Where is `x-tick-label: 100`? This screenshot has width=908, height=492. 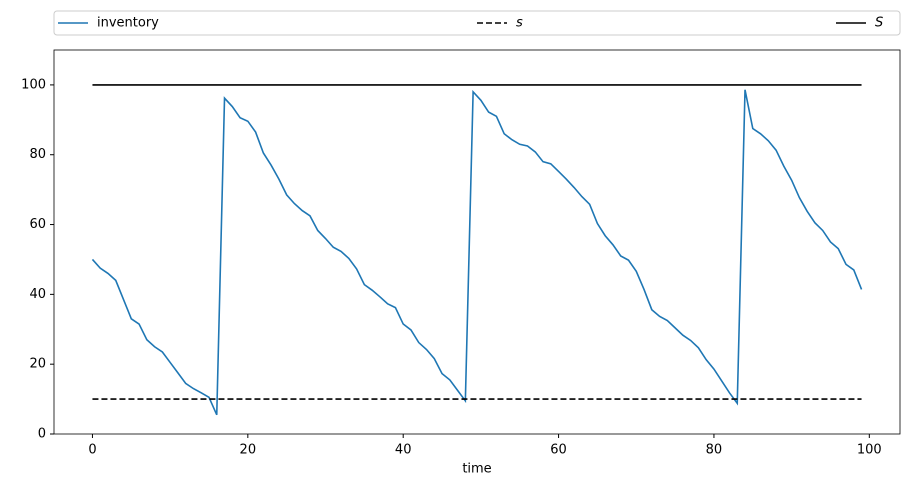 x-tick-label: 100 is located at coordinates (869, 450).